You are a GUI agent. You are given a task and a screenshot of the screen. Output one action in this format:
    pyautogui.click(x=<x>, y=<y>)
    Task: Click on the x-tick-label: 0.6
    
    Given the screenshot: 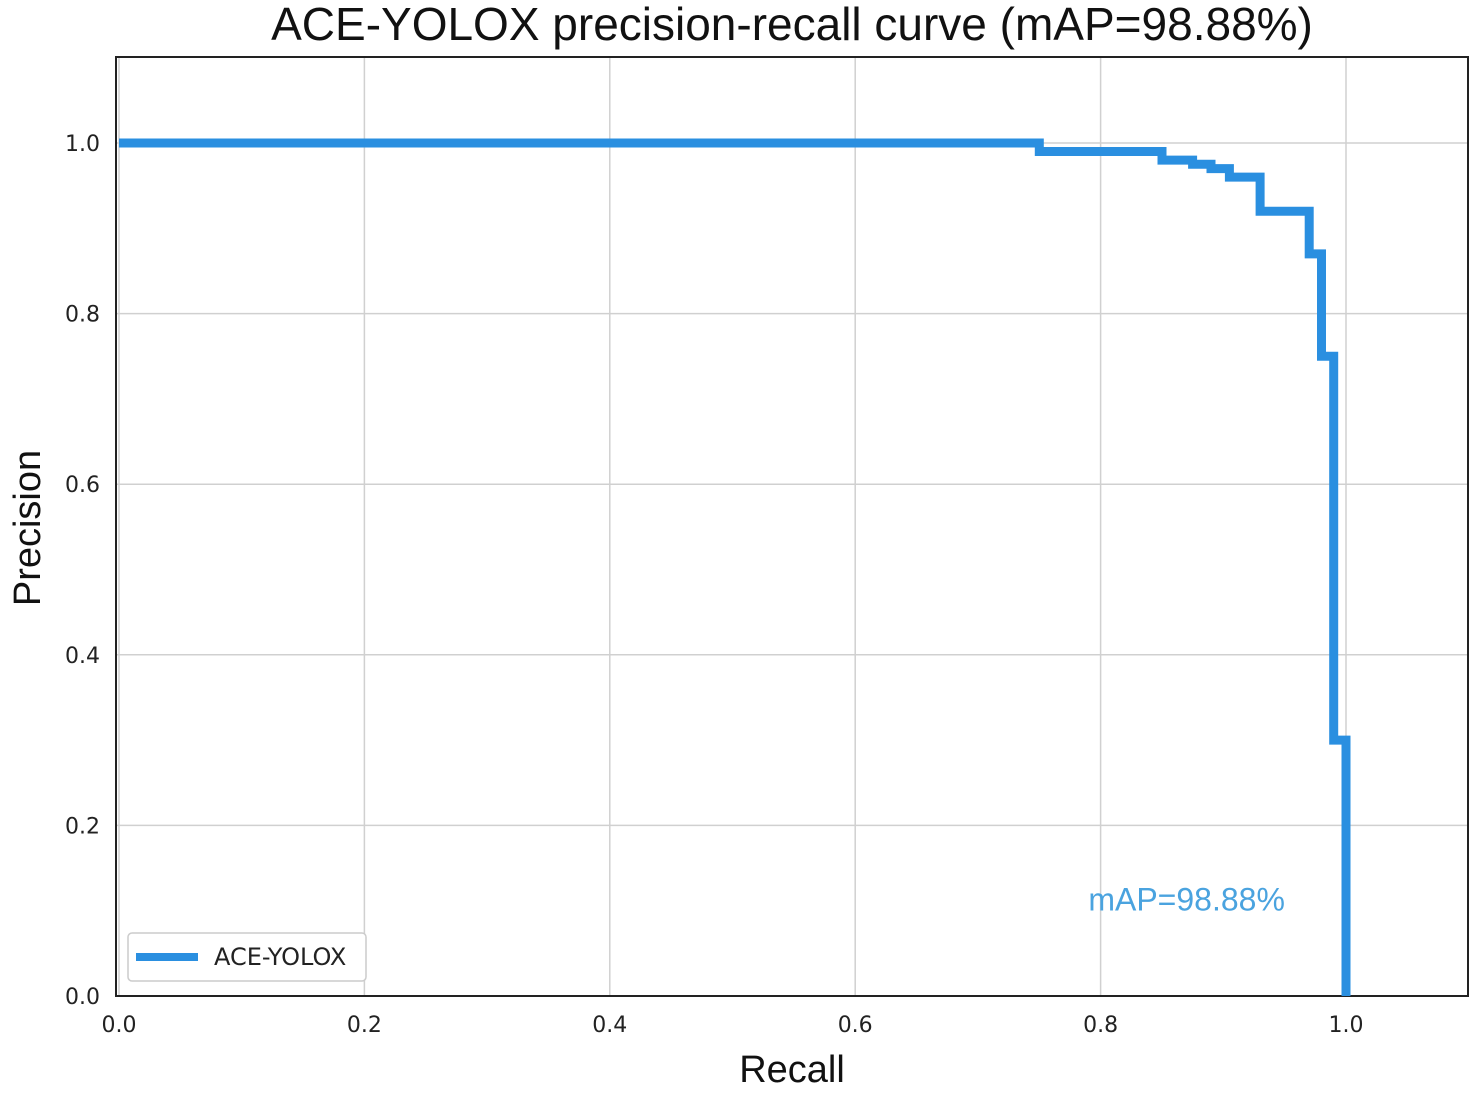 What is the action you would take?
    pyautogui.click(x=855, y=1025)
    